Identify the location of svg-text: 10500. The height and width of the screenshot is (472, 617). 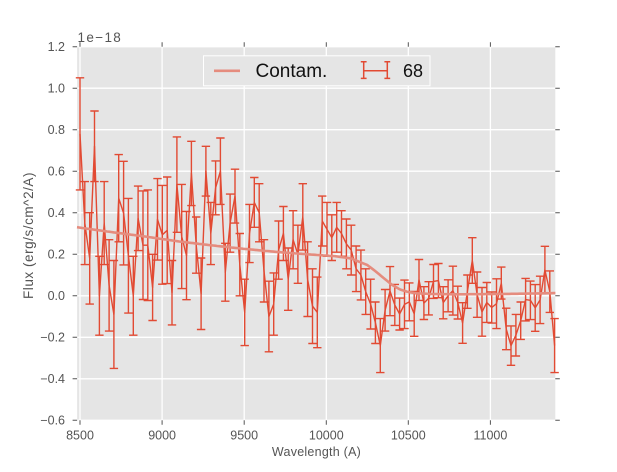
(408, 436).